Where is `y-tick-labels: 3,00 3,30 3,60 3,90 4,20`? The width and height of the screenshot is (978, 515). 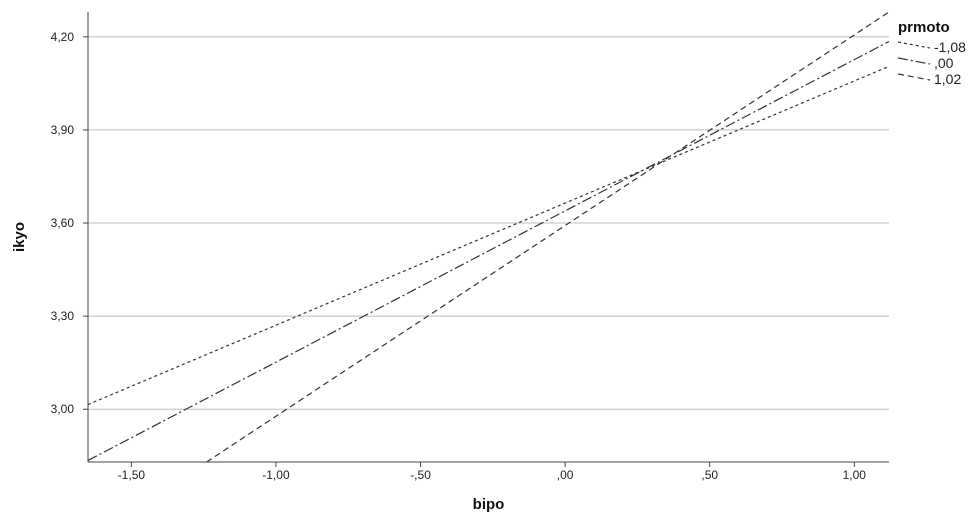
y-tick-labels: 3,00 3,30 3,60 3,90 4,20 is located at coordinates (63, 223).